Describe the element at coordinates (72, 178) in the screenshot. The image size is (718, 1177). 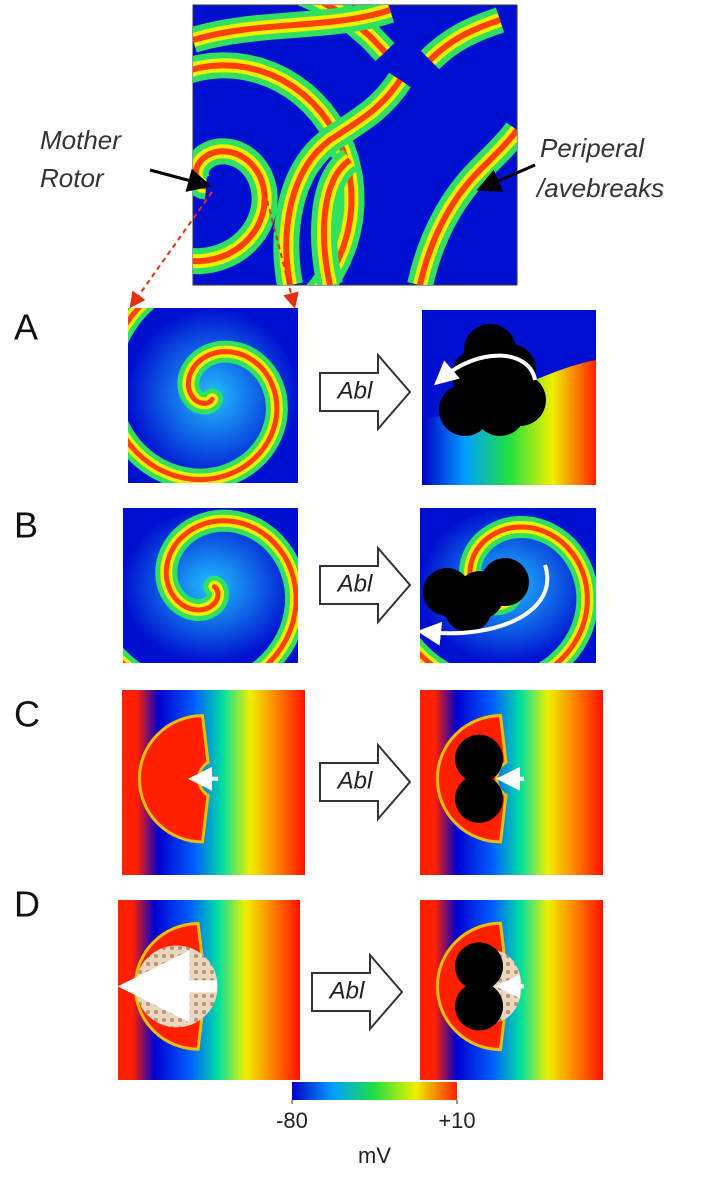
I see `annotation: Rotor` at that location.